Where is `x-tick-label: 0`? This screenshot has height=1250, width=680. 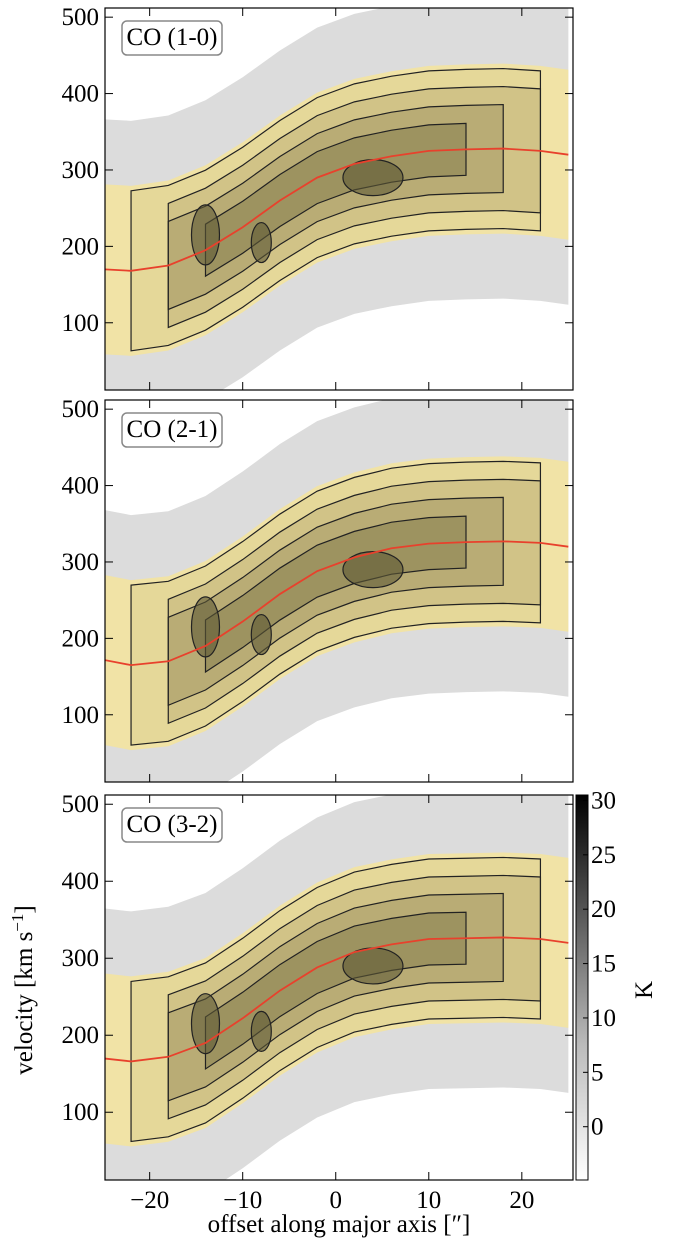
x-tick-label: 0 is located at coordinates (335, 1200).